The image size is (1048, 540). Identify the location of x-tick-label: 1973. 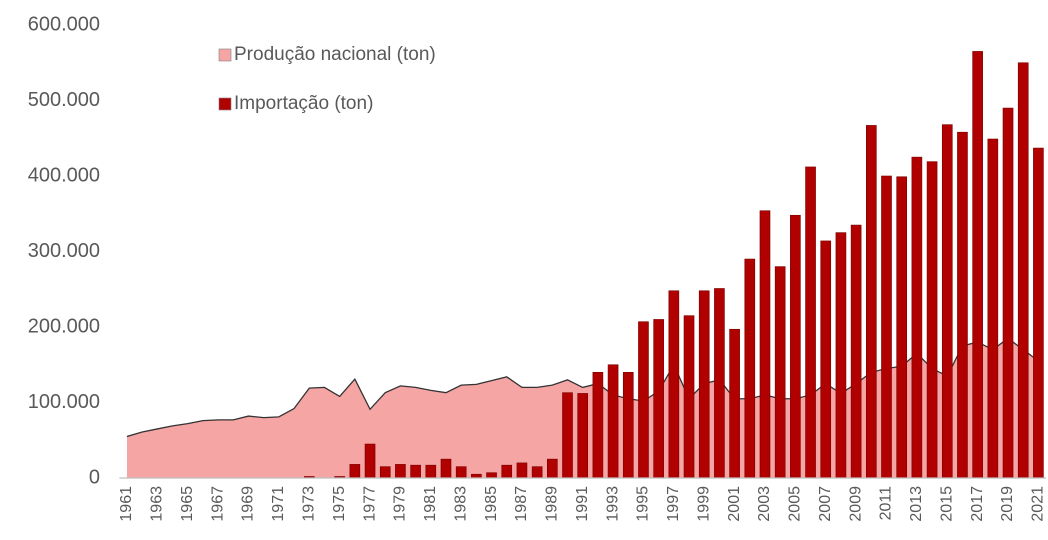
(308, 504).